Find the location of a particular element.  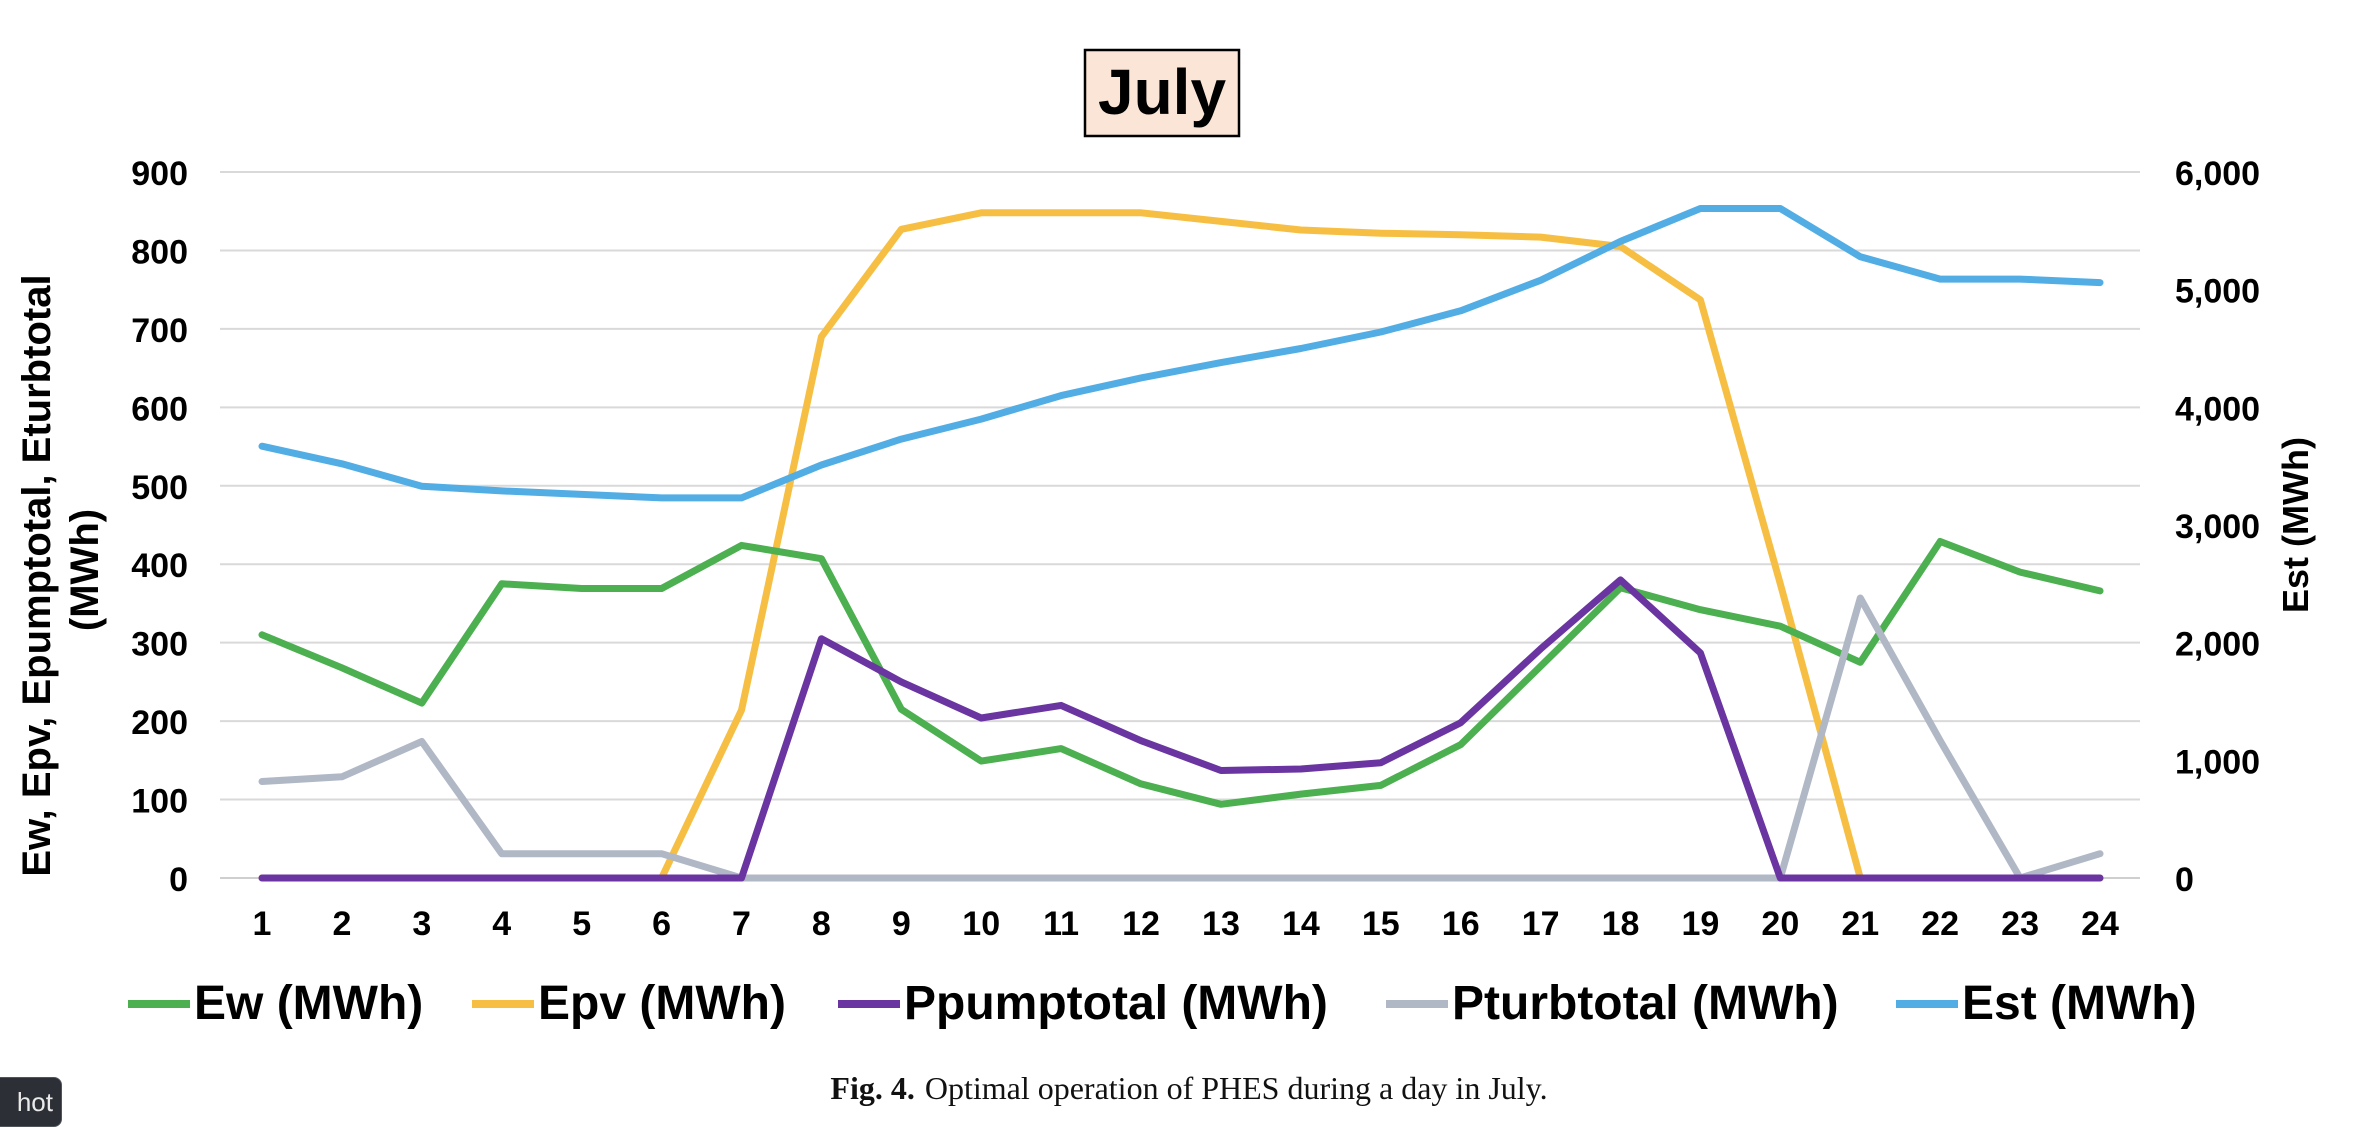

y-axis-label-line1: Ew, Epv, Epumptotal, Eturbtotal is located at coordinates (37, 575).